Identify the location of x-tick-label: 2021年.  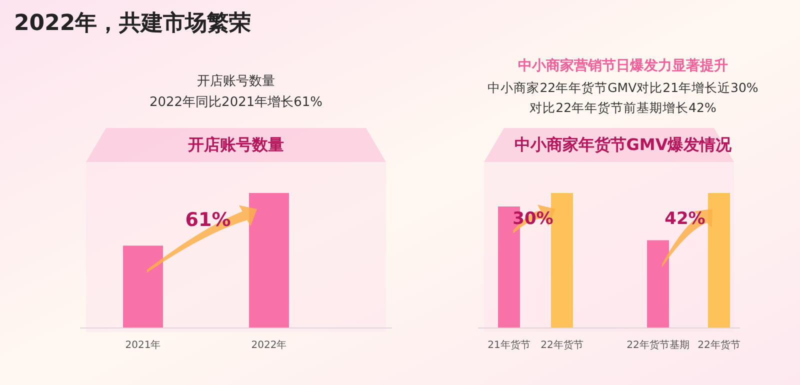
(143, 345).